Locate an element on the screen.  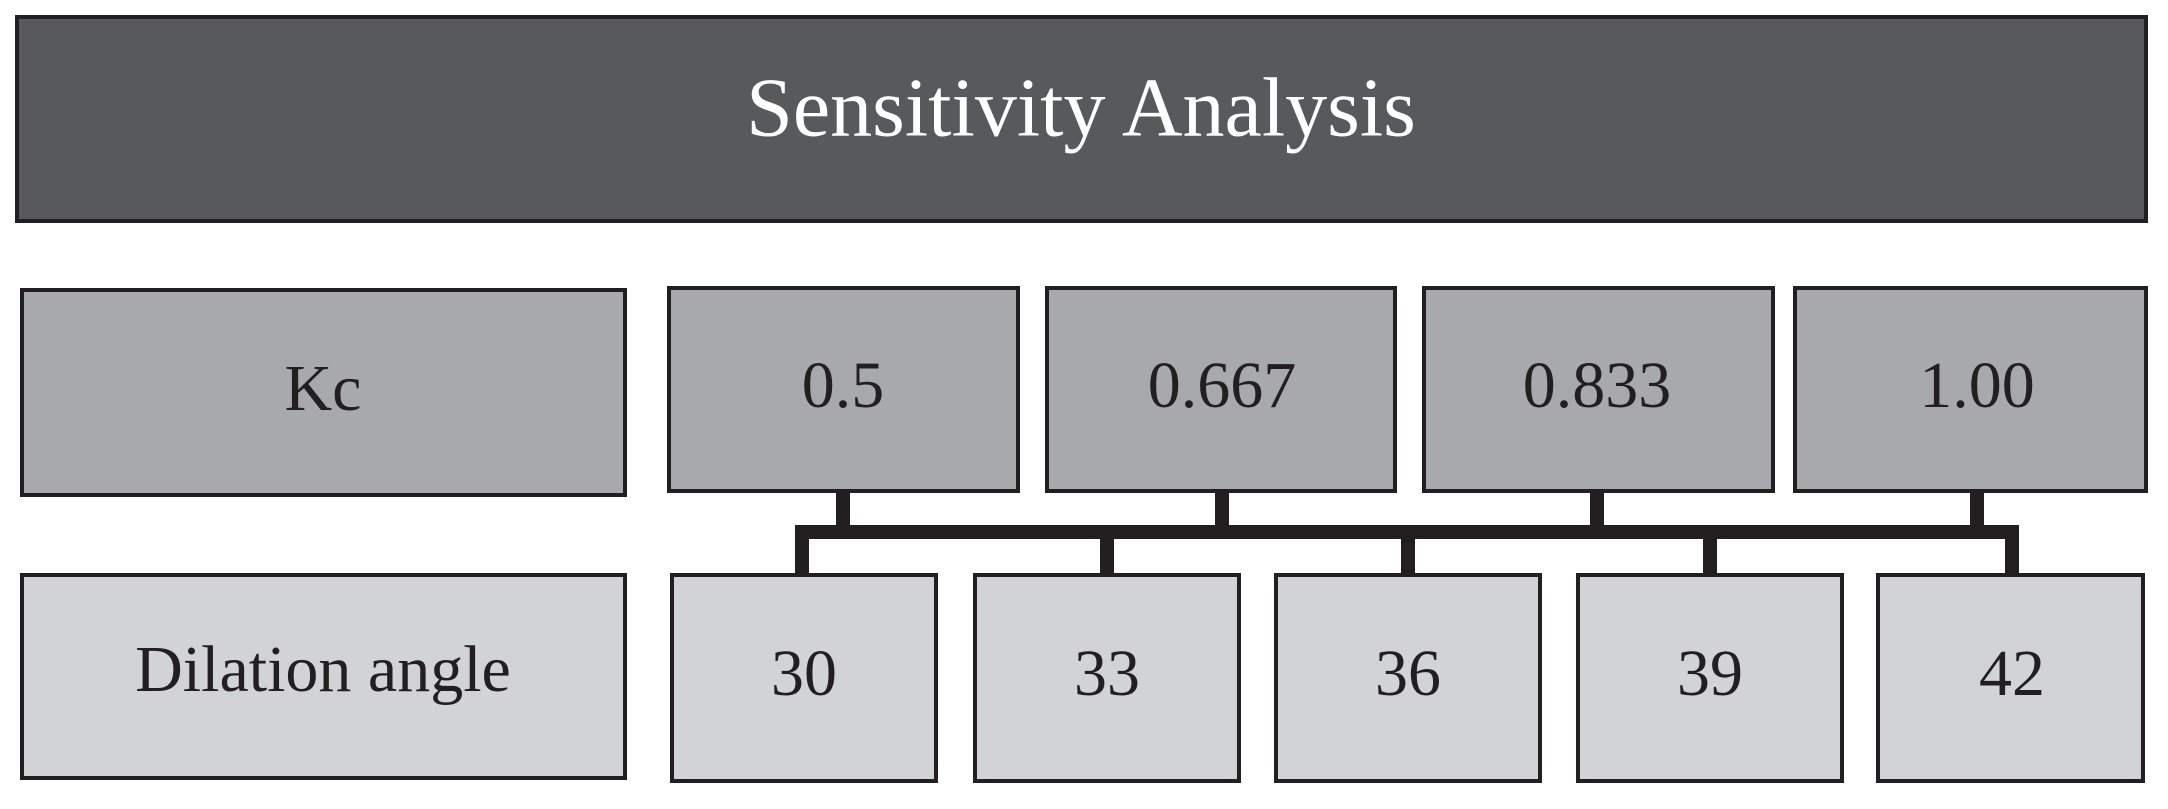
value: 1.00 is located at coordinates (1977, 385).